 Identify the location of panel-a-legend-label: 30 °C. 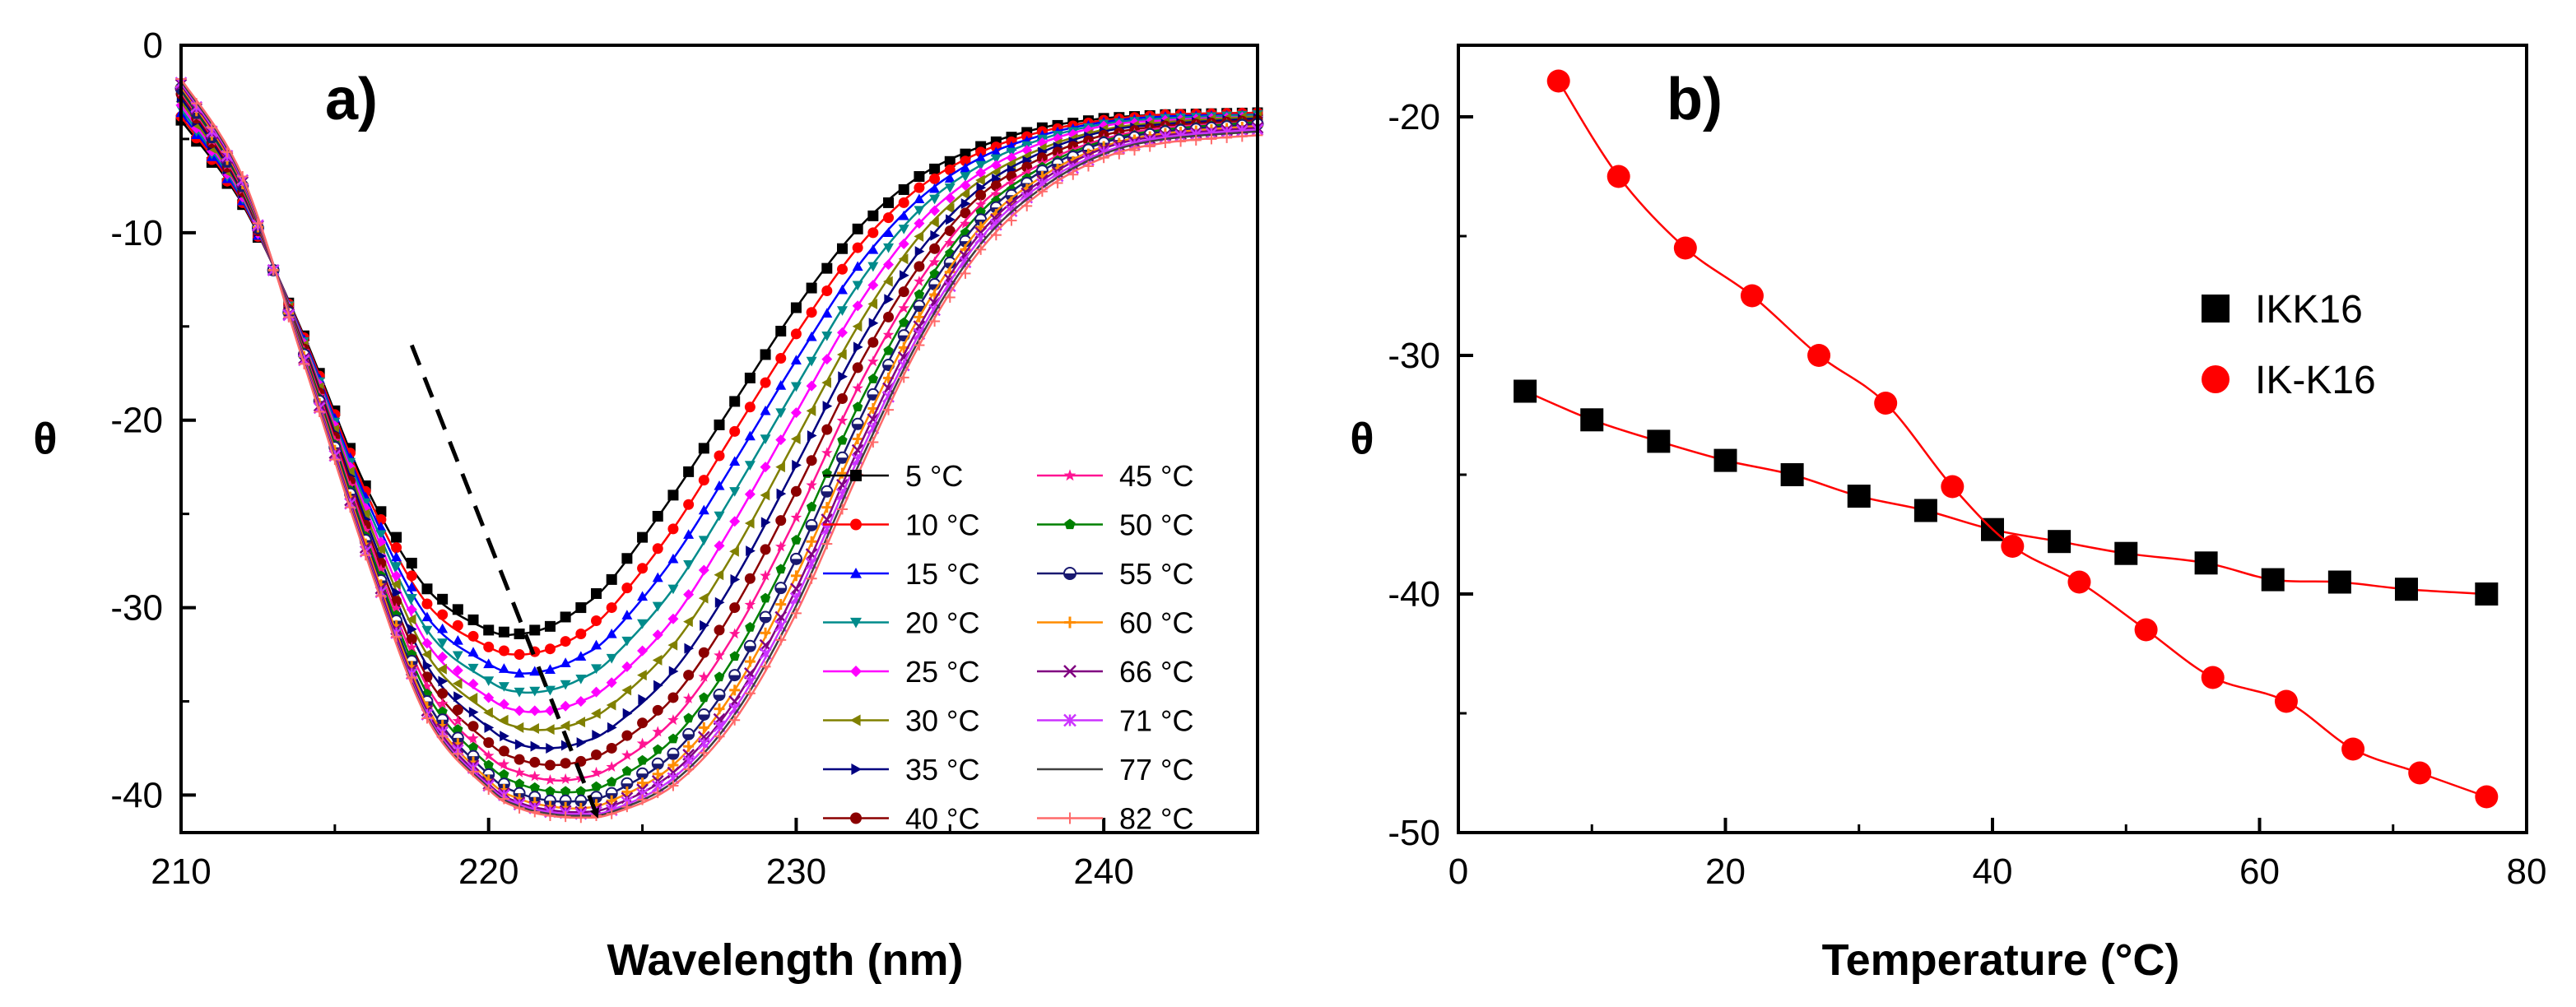
(942, 721).